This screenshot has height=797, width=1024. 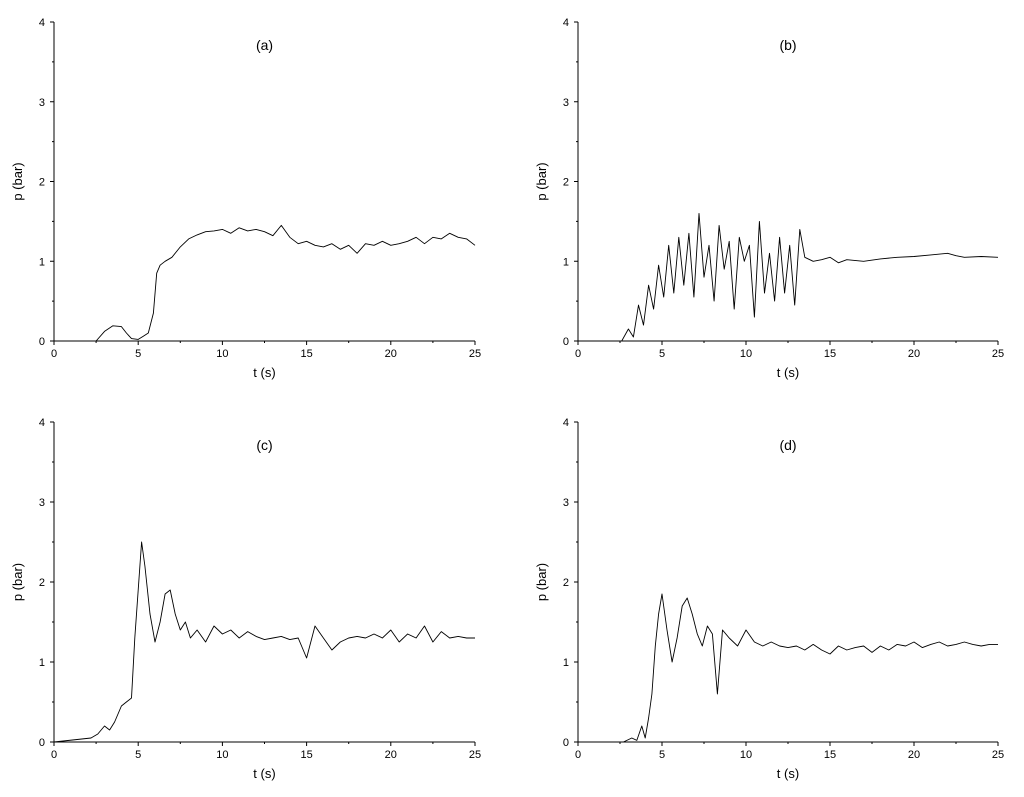 What do you see at coordinates (264, 45) in the screenshot?
I see `panel-label: (a)` at bounding box center [264, 45].